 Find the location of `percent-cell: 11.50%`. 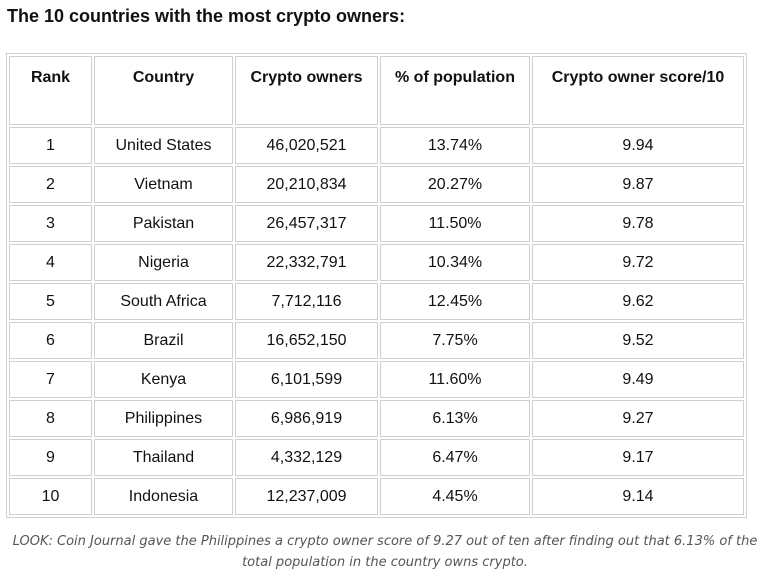

percent-cell: 11.50% is located at coordinates (455, 223).